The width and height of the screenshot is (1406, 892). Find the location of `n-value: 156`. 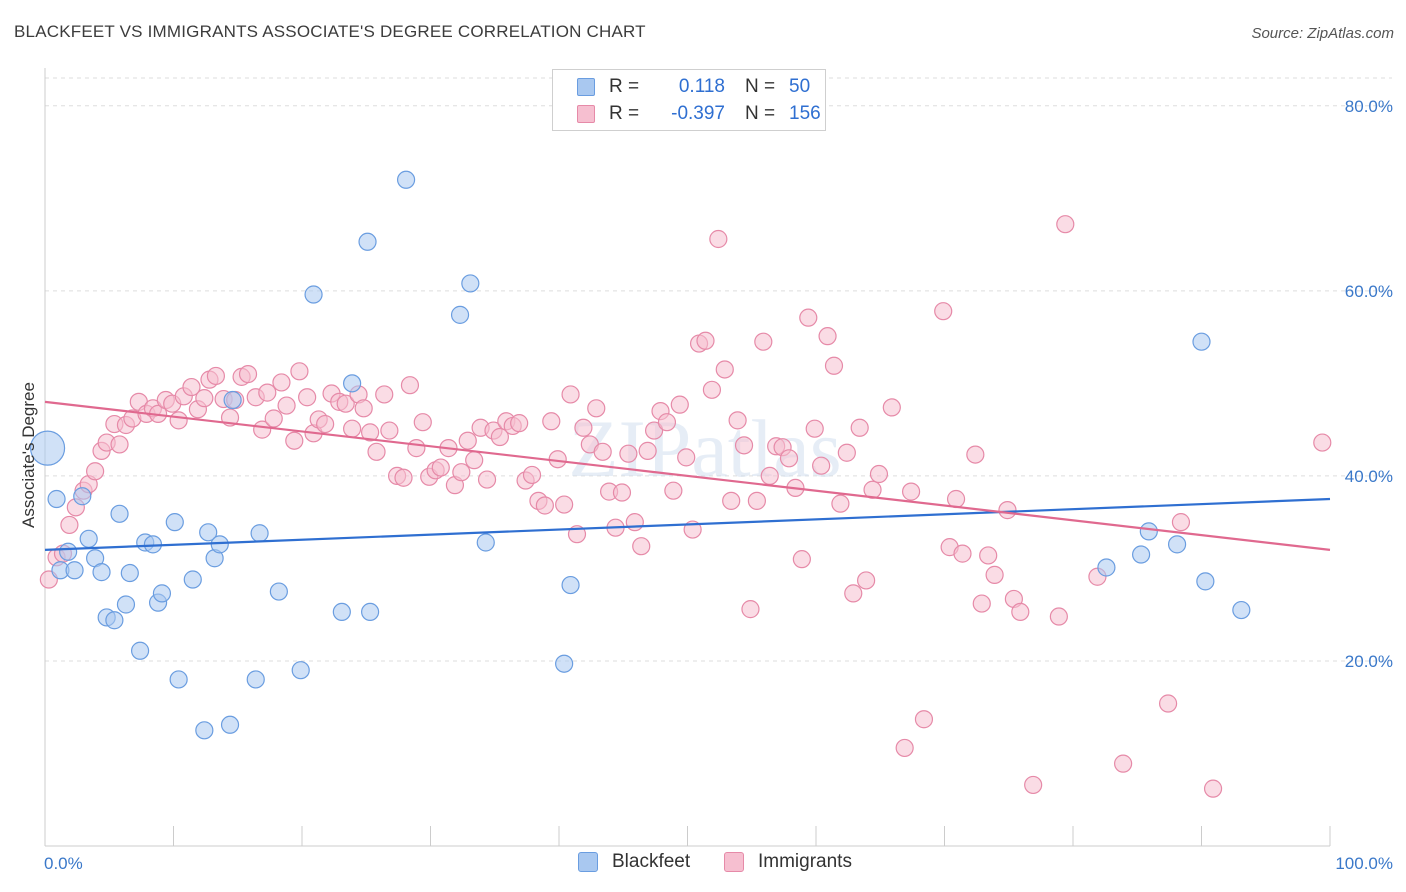

n-value: 156 is located at coordinates (805, 113).